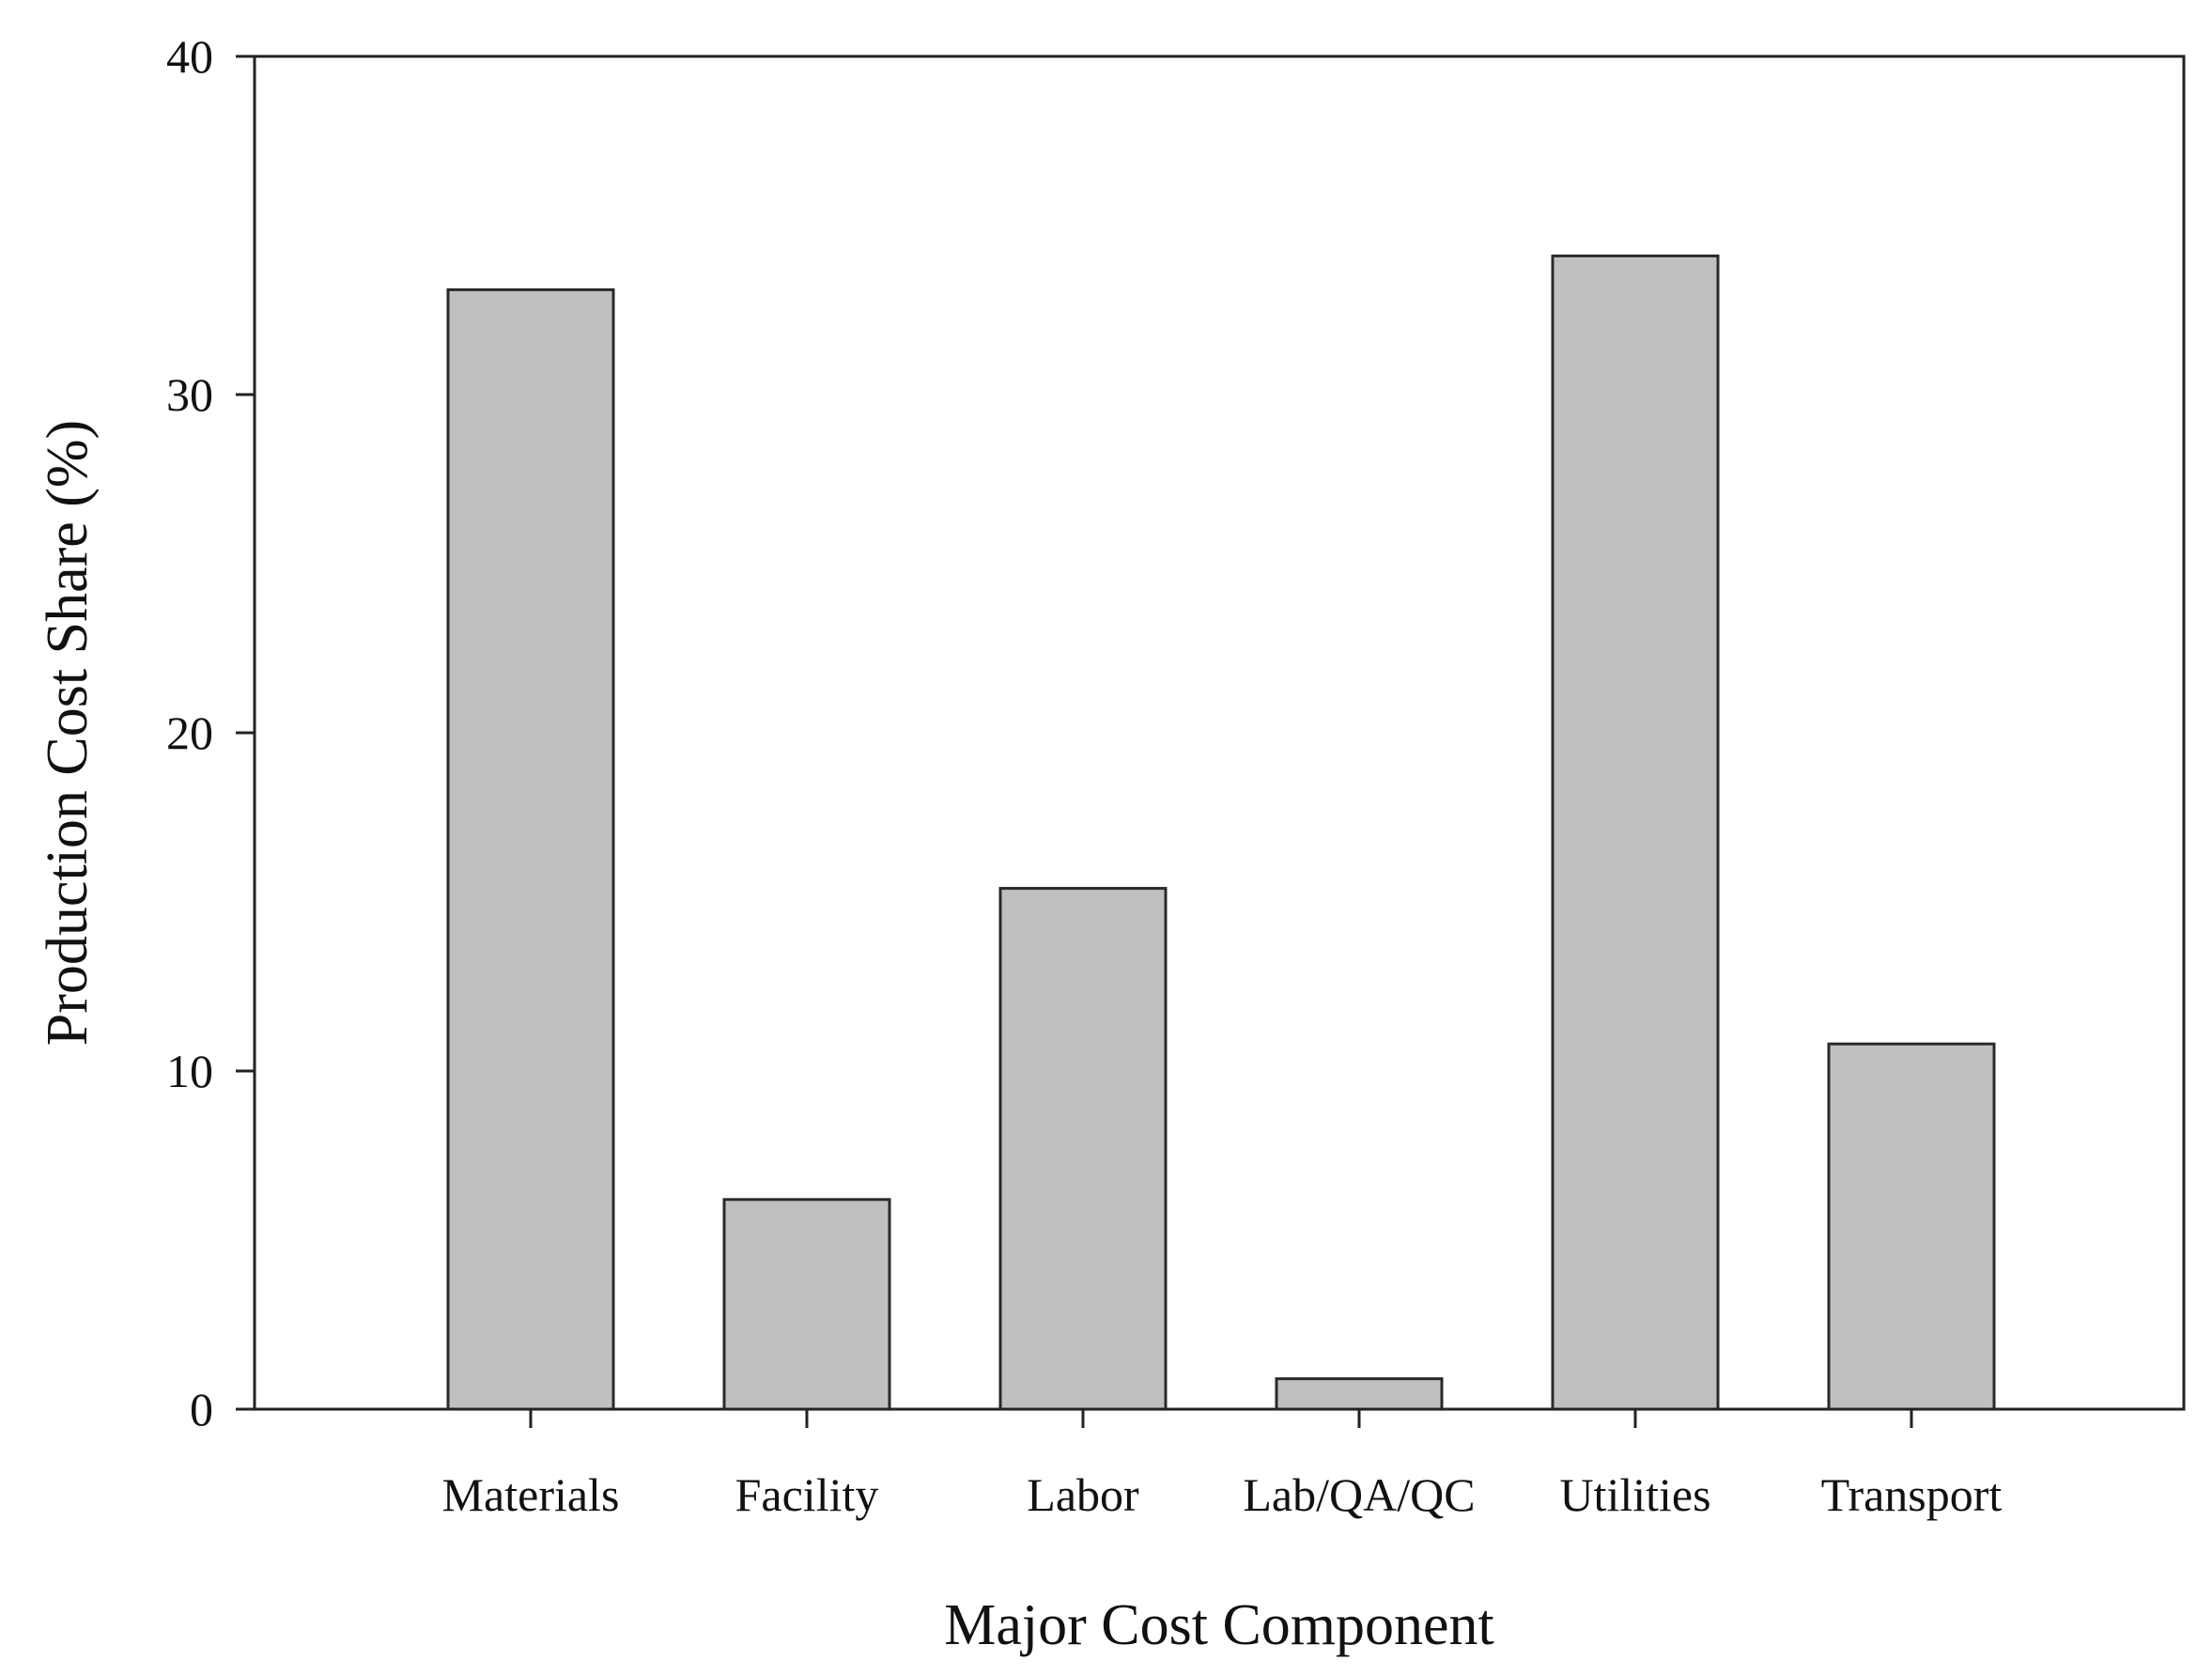 The width and height of the screenshot is (2212, 1676). Describe the element at coordinates (190, 56) in the screenshot. I see `y-tick-label: 40` at that location.